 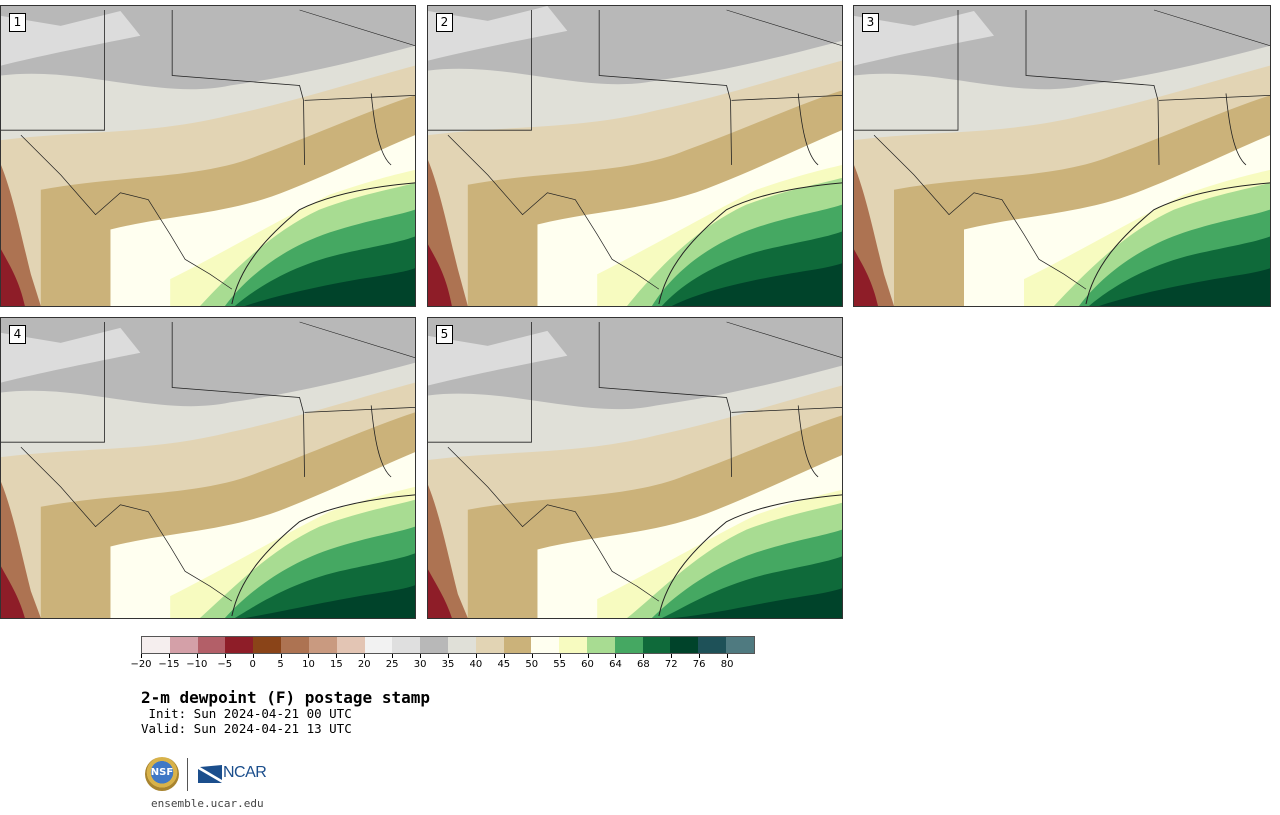 I want to click on colorbar-tick-label: 40, so click(x=476, y=664).